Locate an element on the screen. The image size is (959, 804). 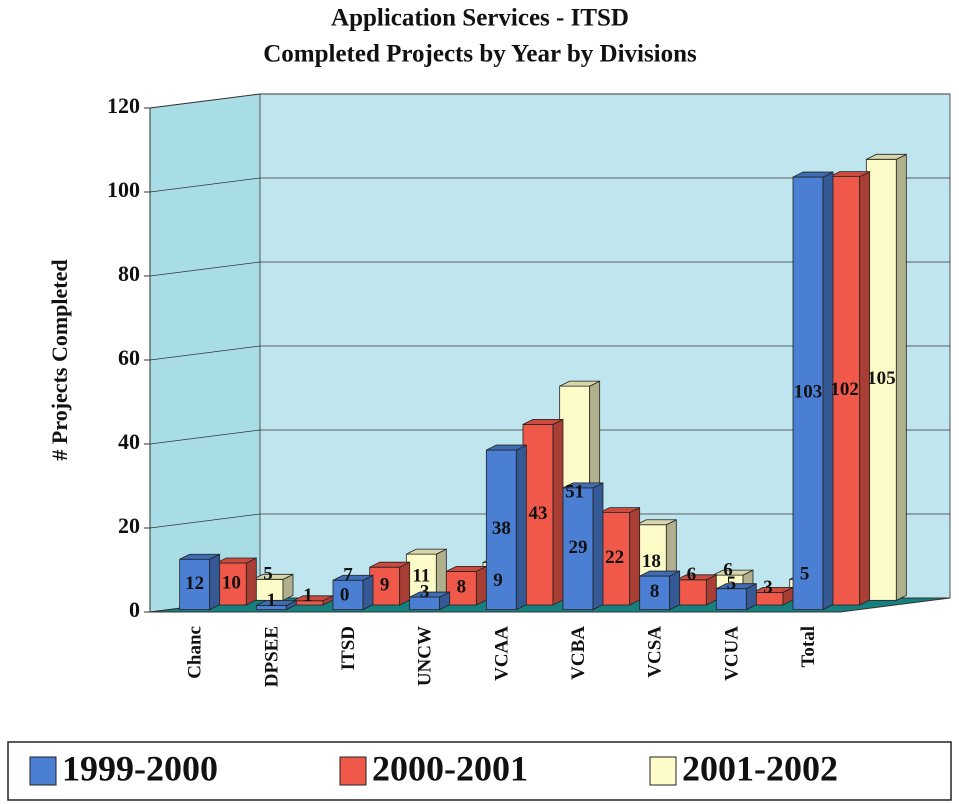
value-label: 11 is located at coordinates (421, 576).